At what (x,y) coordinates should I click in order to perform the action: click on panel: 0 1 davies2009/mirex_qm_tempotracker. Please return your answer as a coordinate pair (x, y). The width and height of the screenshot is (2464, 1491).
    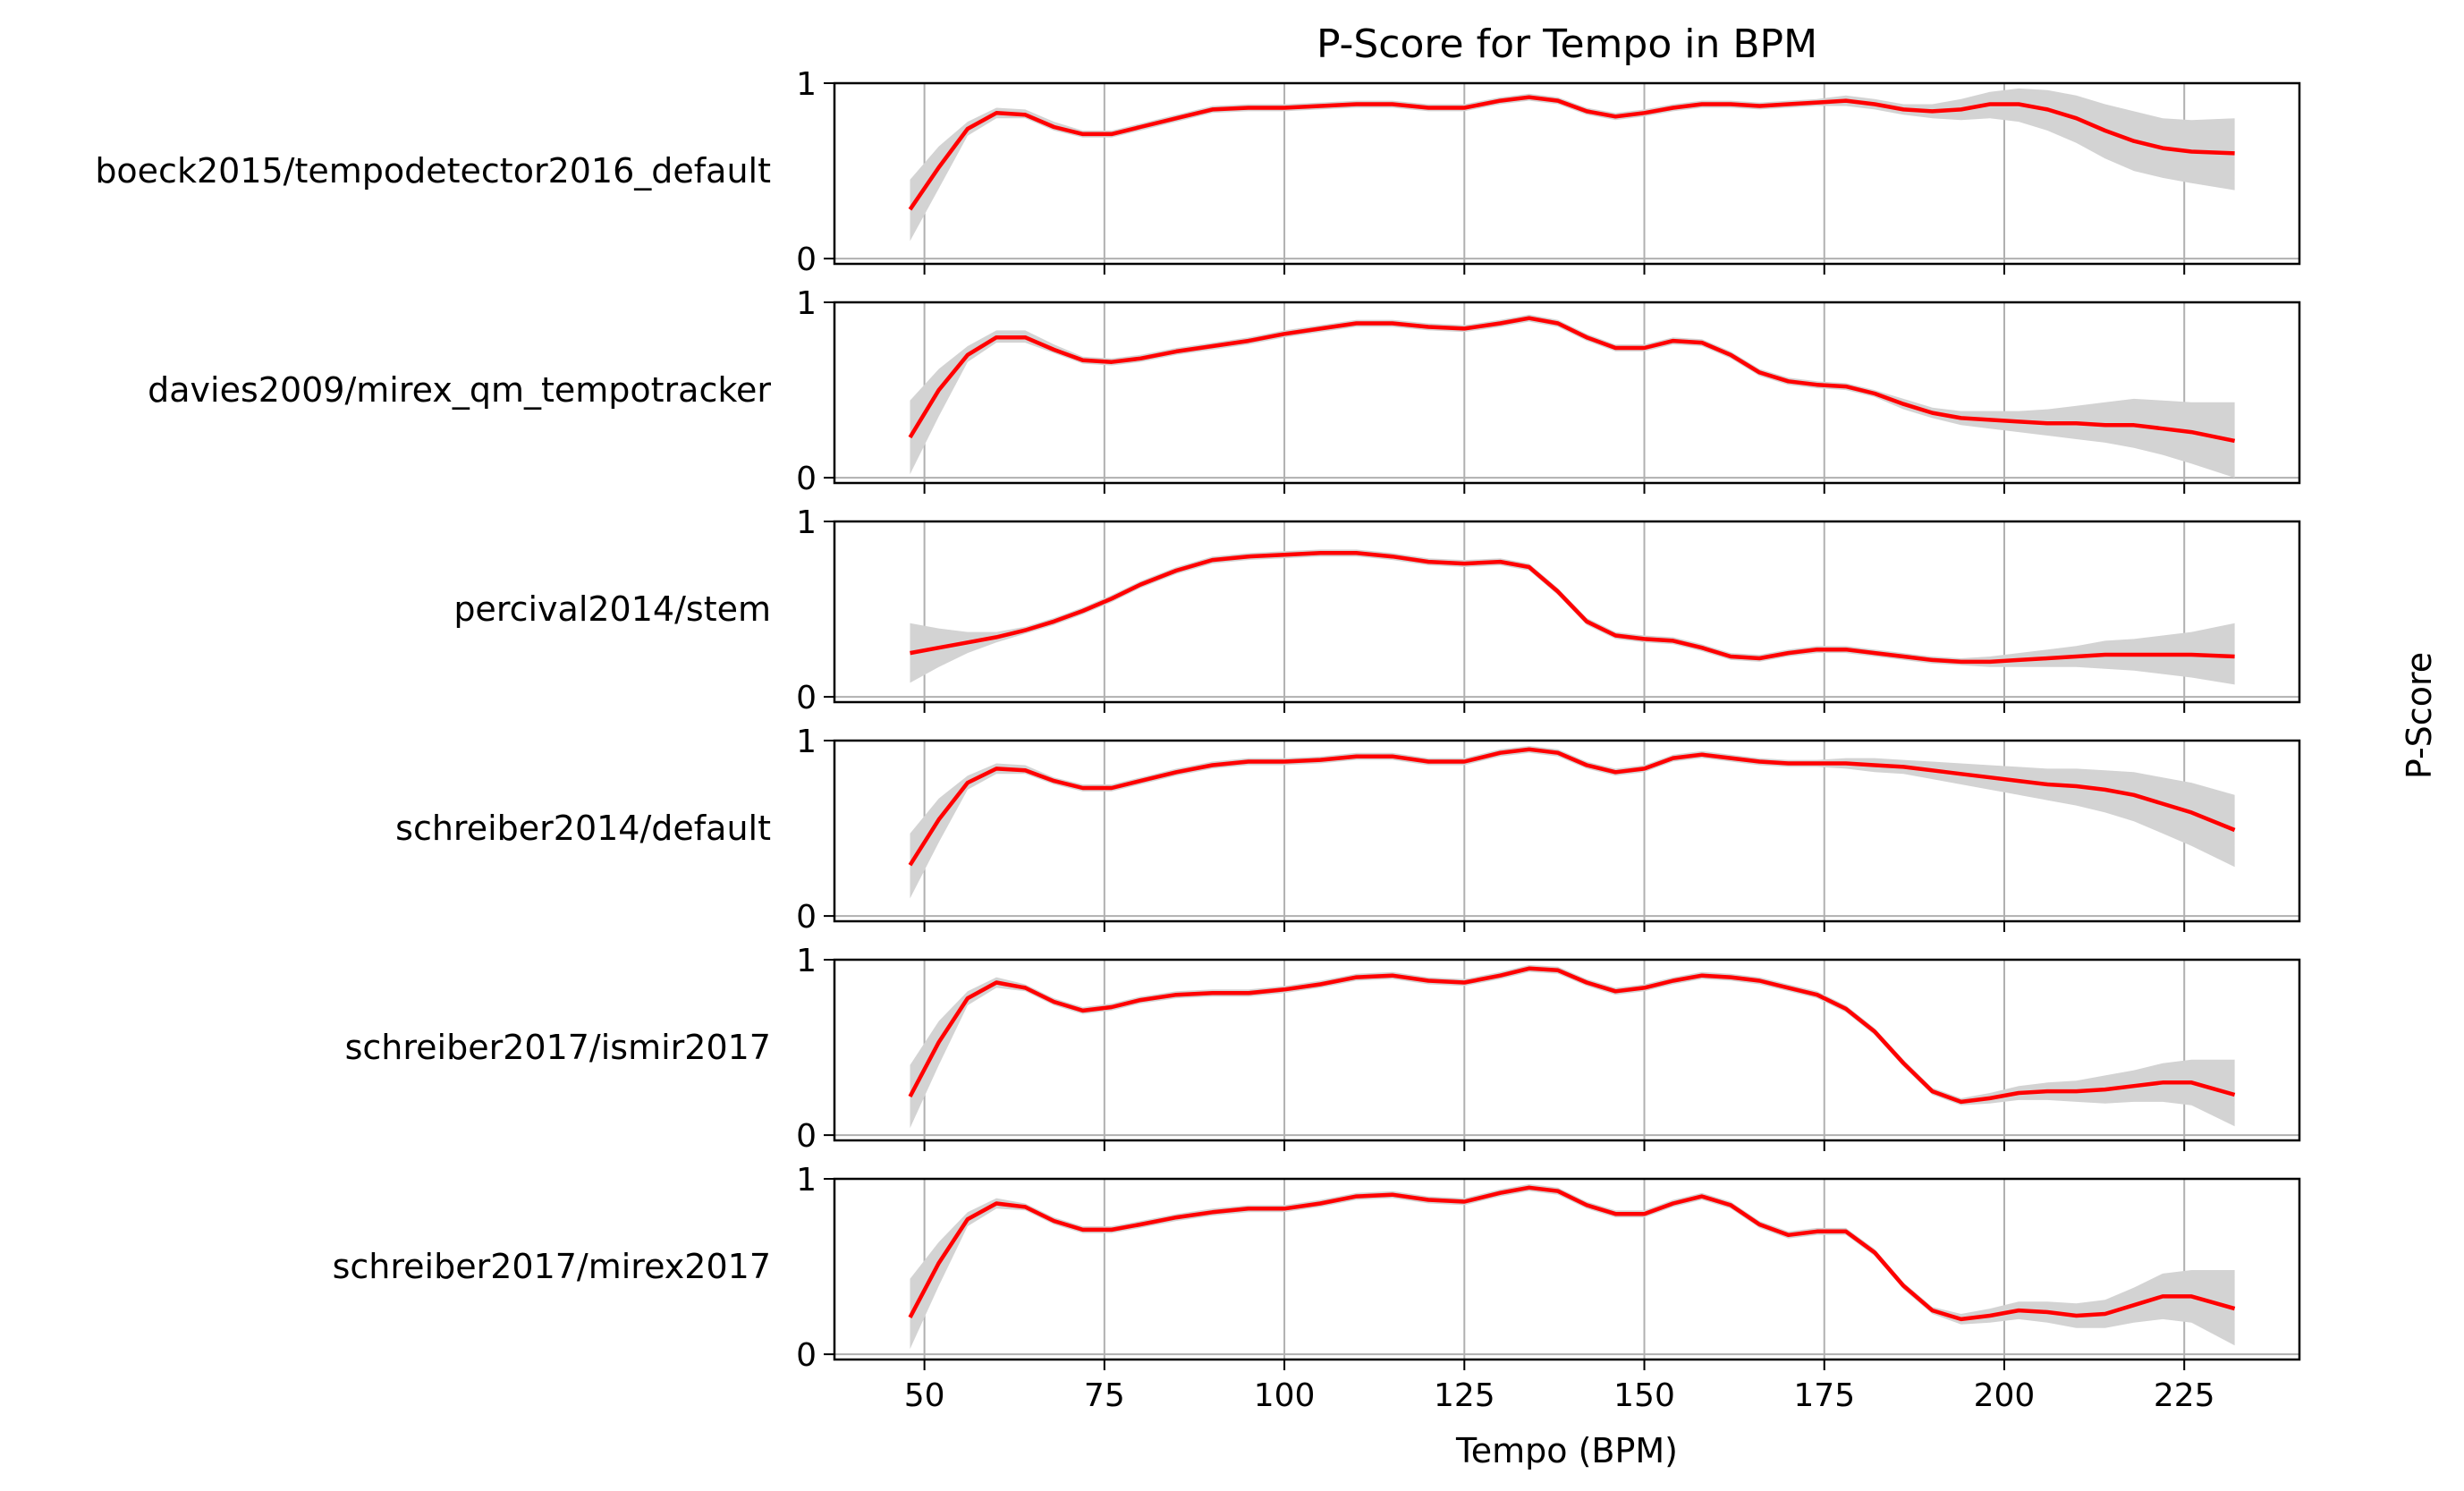
    Looking at the image, I should click on (1224, 391).